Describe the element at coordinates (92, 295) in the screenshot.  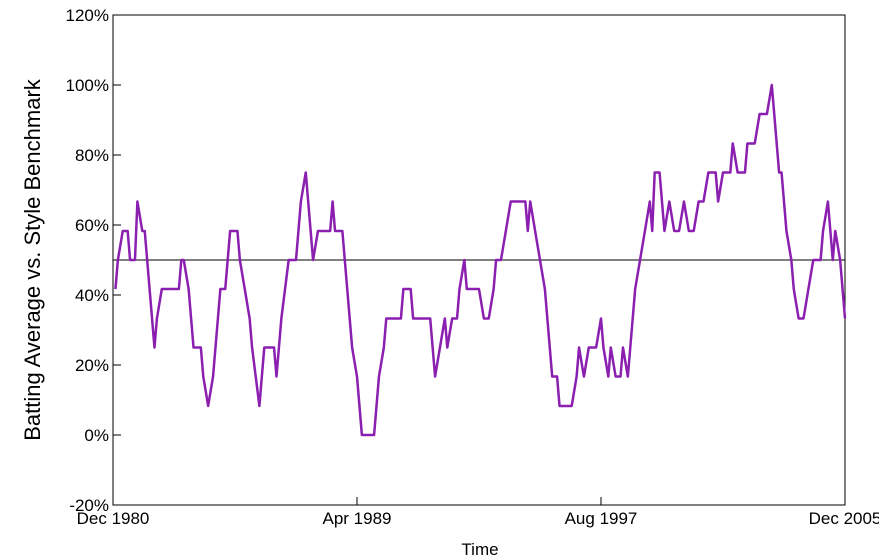
I see `y-tick-label: 40%` at that location.